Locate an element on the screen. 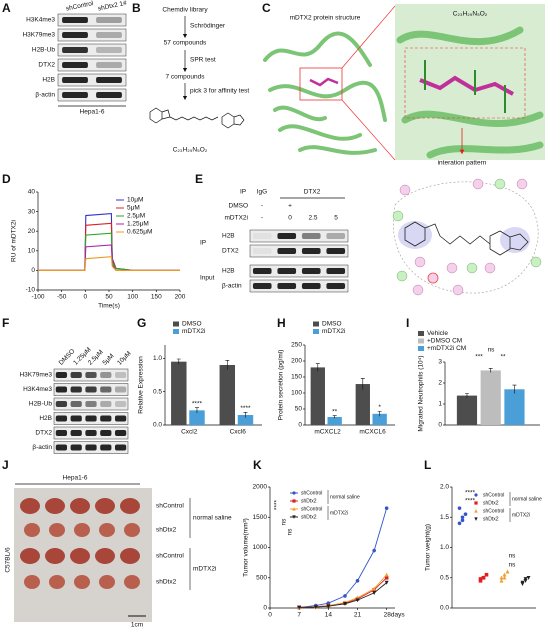 The height and width of the screenshot is (631, 546). panel-label: I is located at coordinates (407, 323).